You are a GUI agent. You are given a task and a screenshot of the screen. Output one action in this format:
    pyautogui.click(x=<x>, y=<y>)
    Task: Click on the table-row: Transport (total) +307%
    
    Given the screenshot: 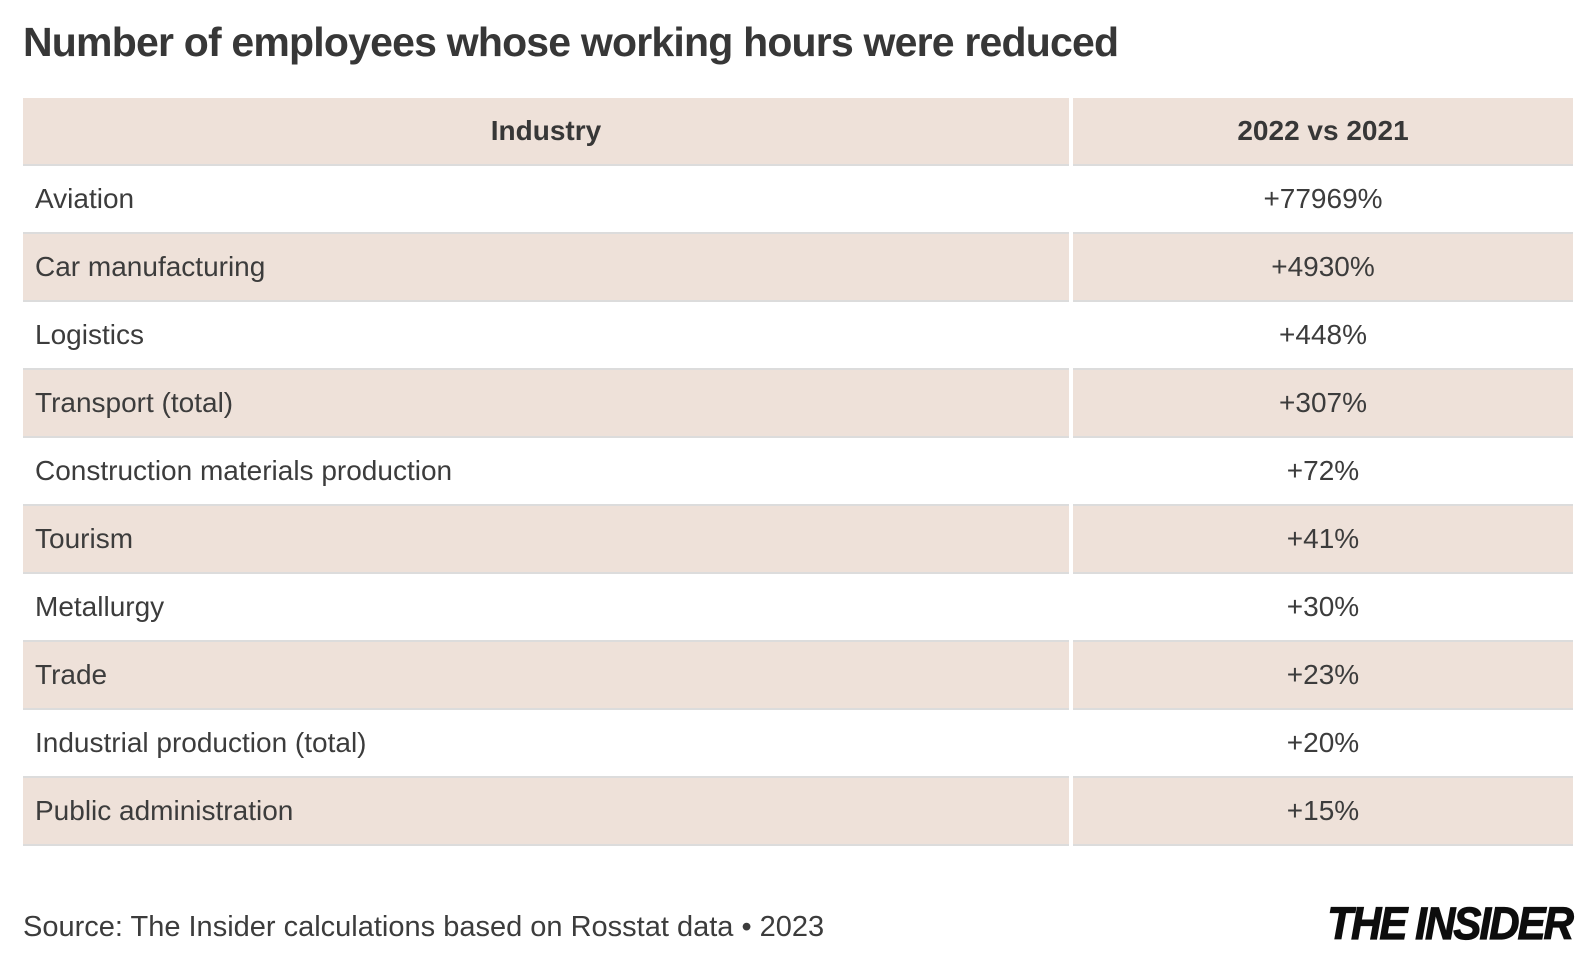 What is the action you would take?
    pyautogui.click(x=798, y=404)
    